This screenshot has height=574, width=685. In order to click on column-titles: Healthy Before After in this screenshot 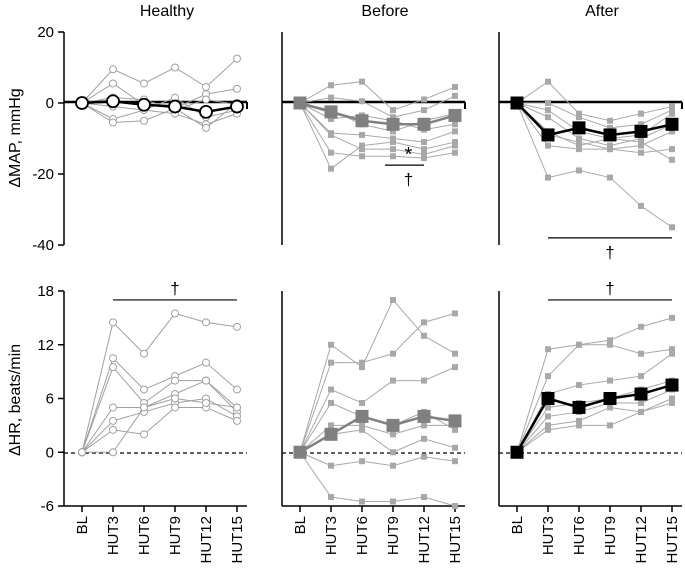, I will do `click(380, 11)`.